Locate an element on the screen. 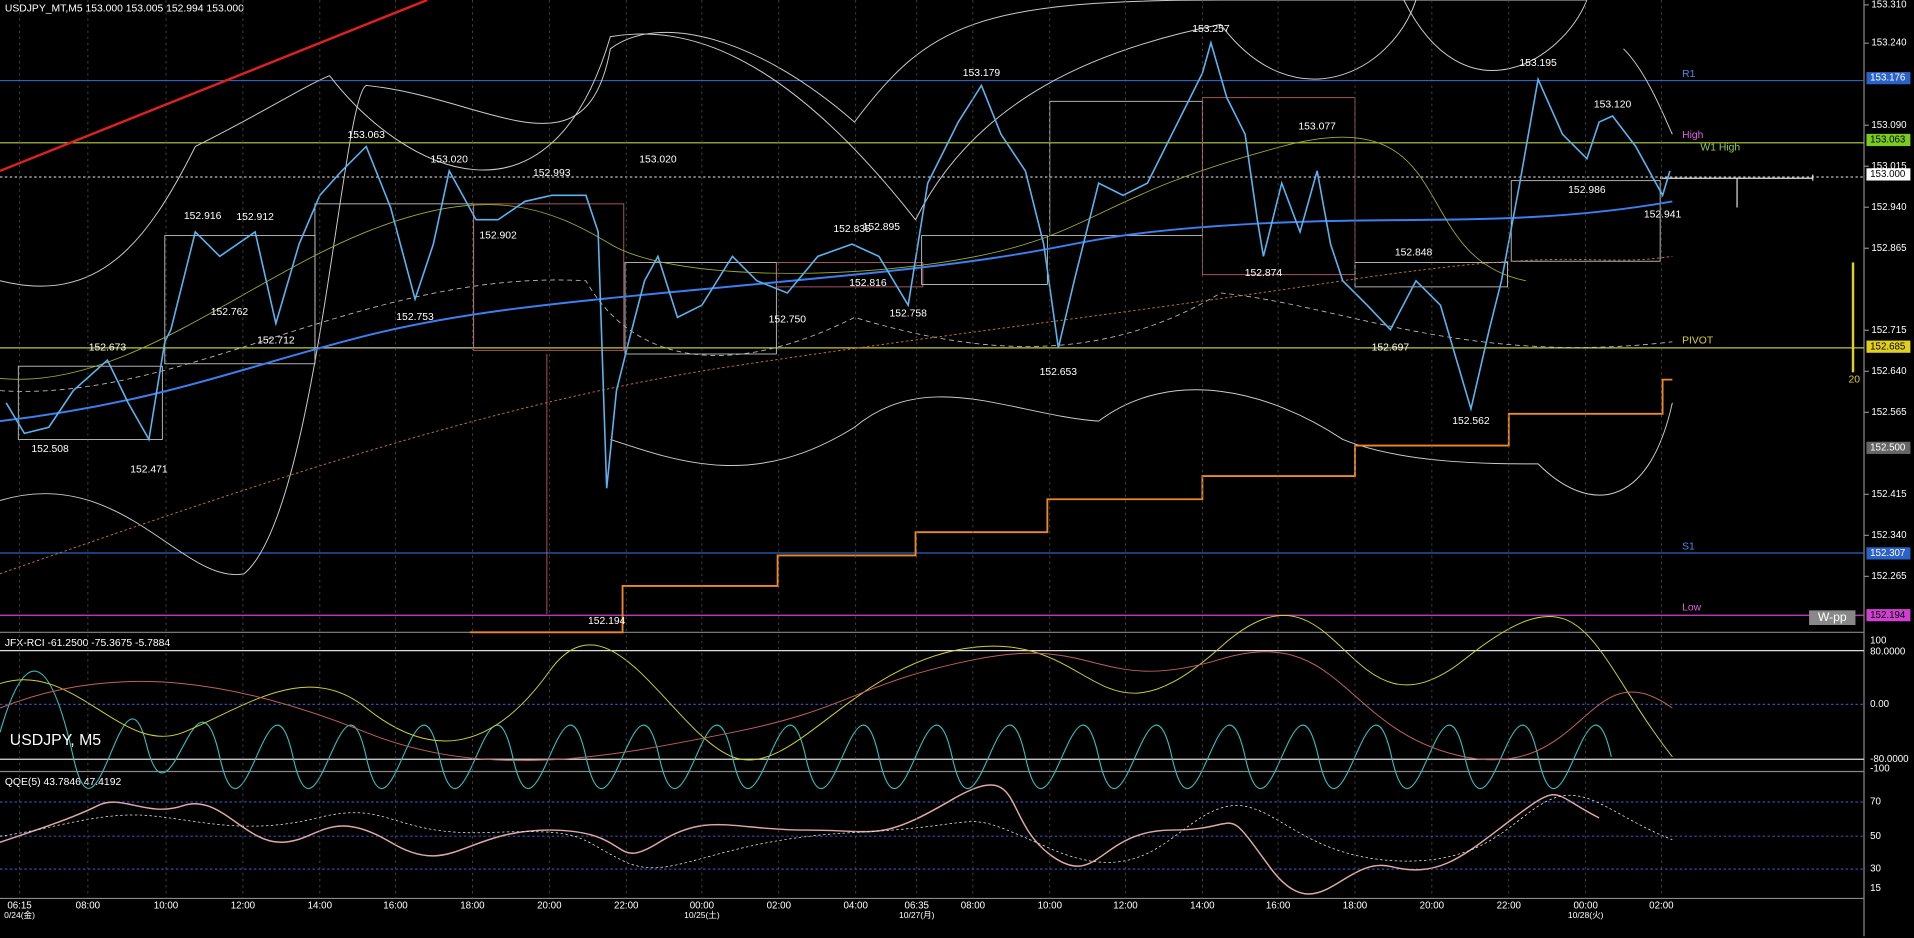 This screenshot has width=1914, height=938. rci-axis-label: 0.00 is located at coordinates (1880, 704).